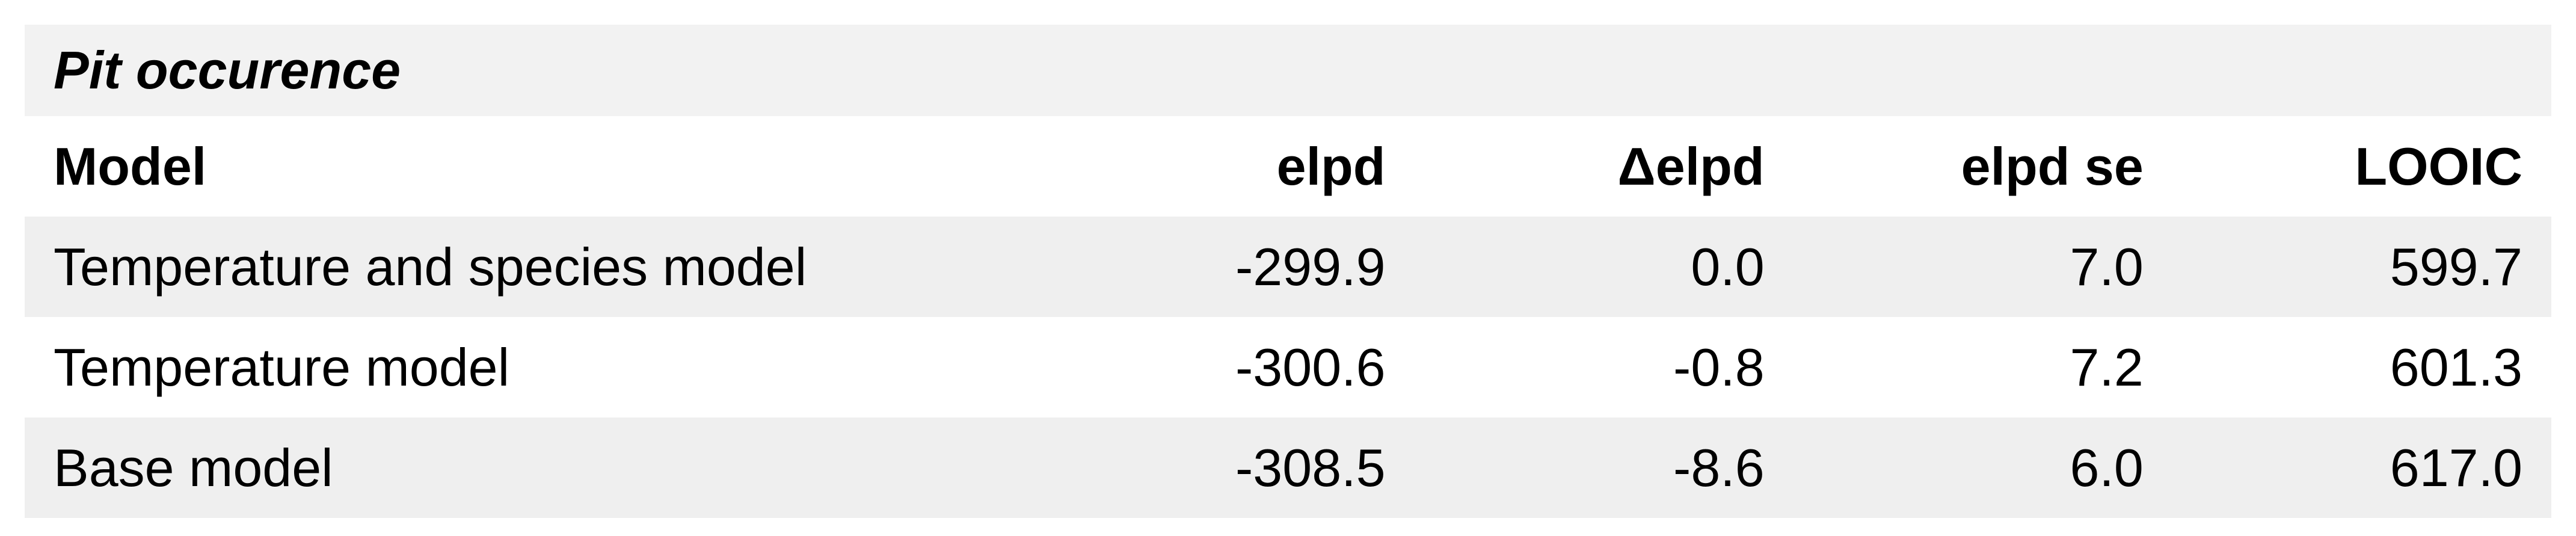 The image size is (2576, 536). I want to click on column-header-elpd-se: elpd se, so click(2052, 166).